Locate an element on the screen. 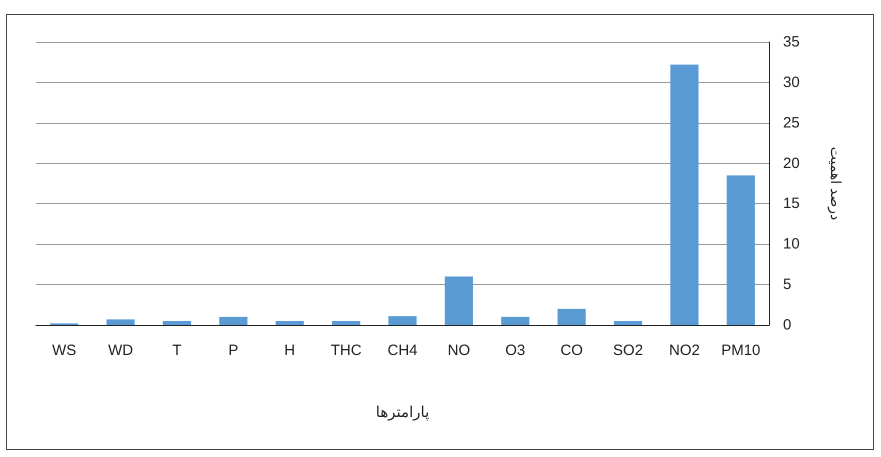 The height and width of the screenshot is (457, 881). x-axis-title: پارامترها is located at coordinates (403, 412).